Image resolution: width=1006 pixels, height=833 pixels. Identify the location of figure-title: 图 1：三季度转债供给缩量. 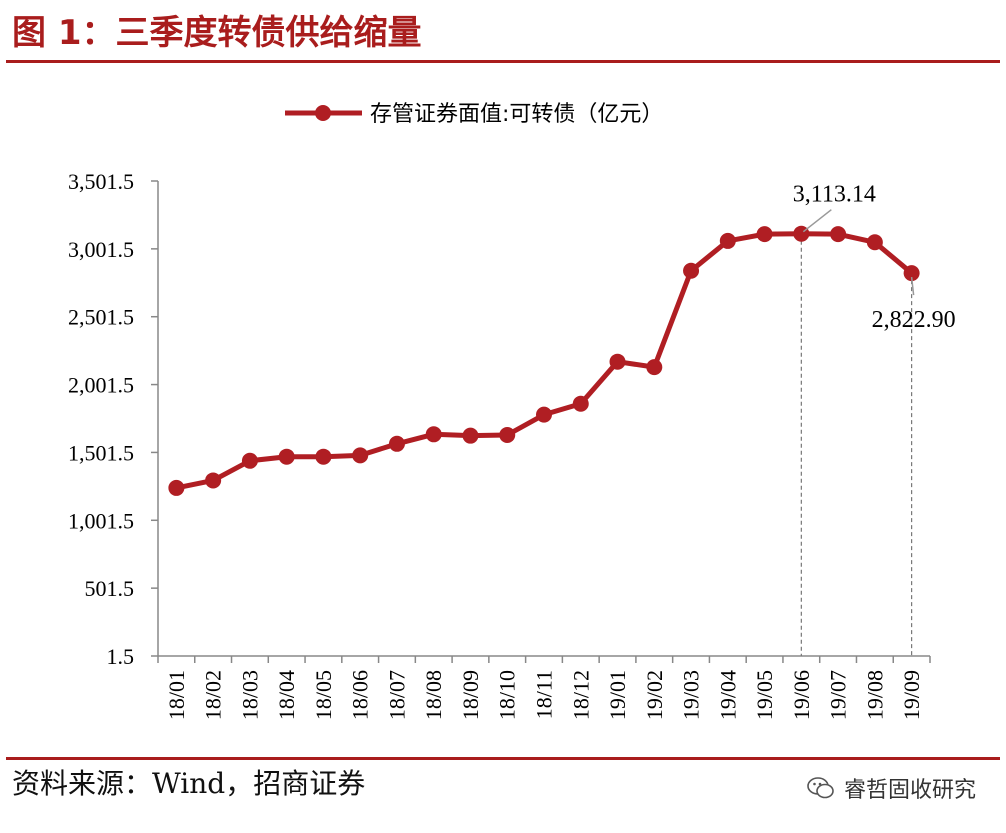
(217, 33).